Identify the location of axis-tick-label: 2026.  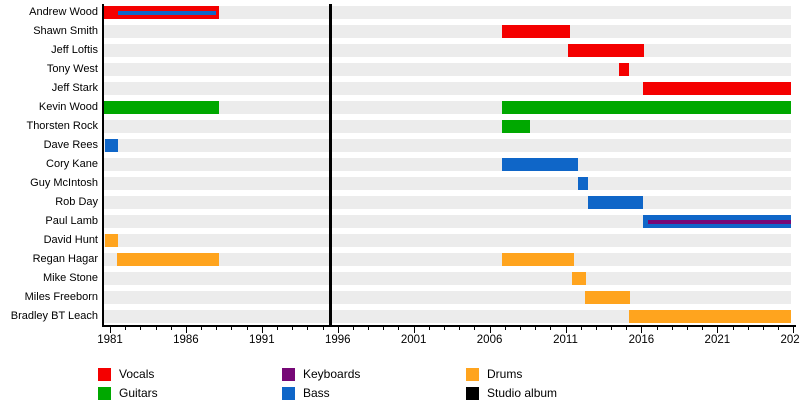
(790, 340).